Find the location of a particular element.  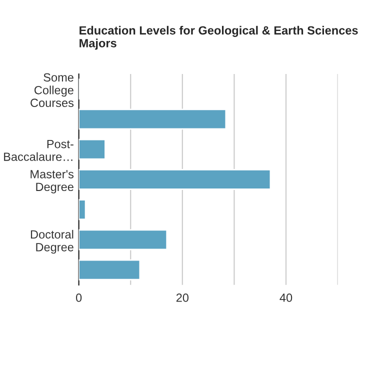

y-tick-label: Master's Degree is located at coordinates (52, 182).